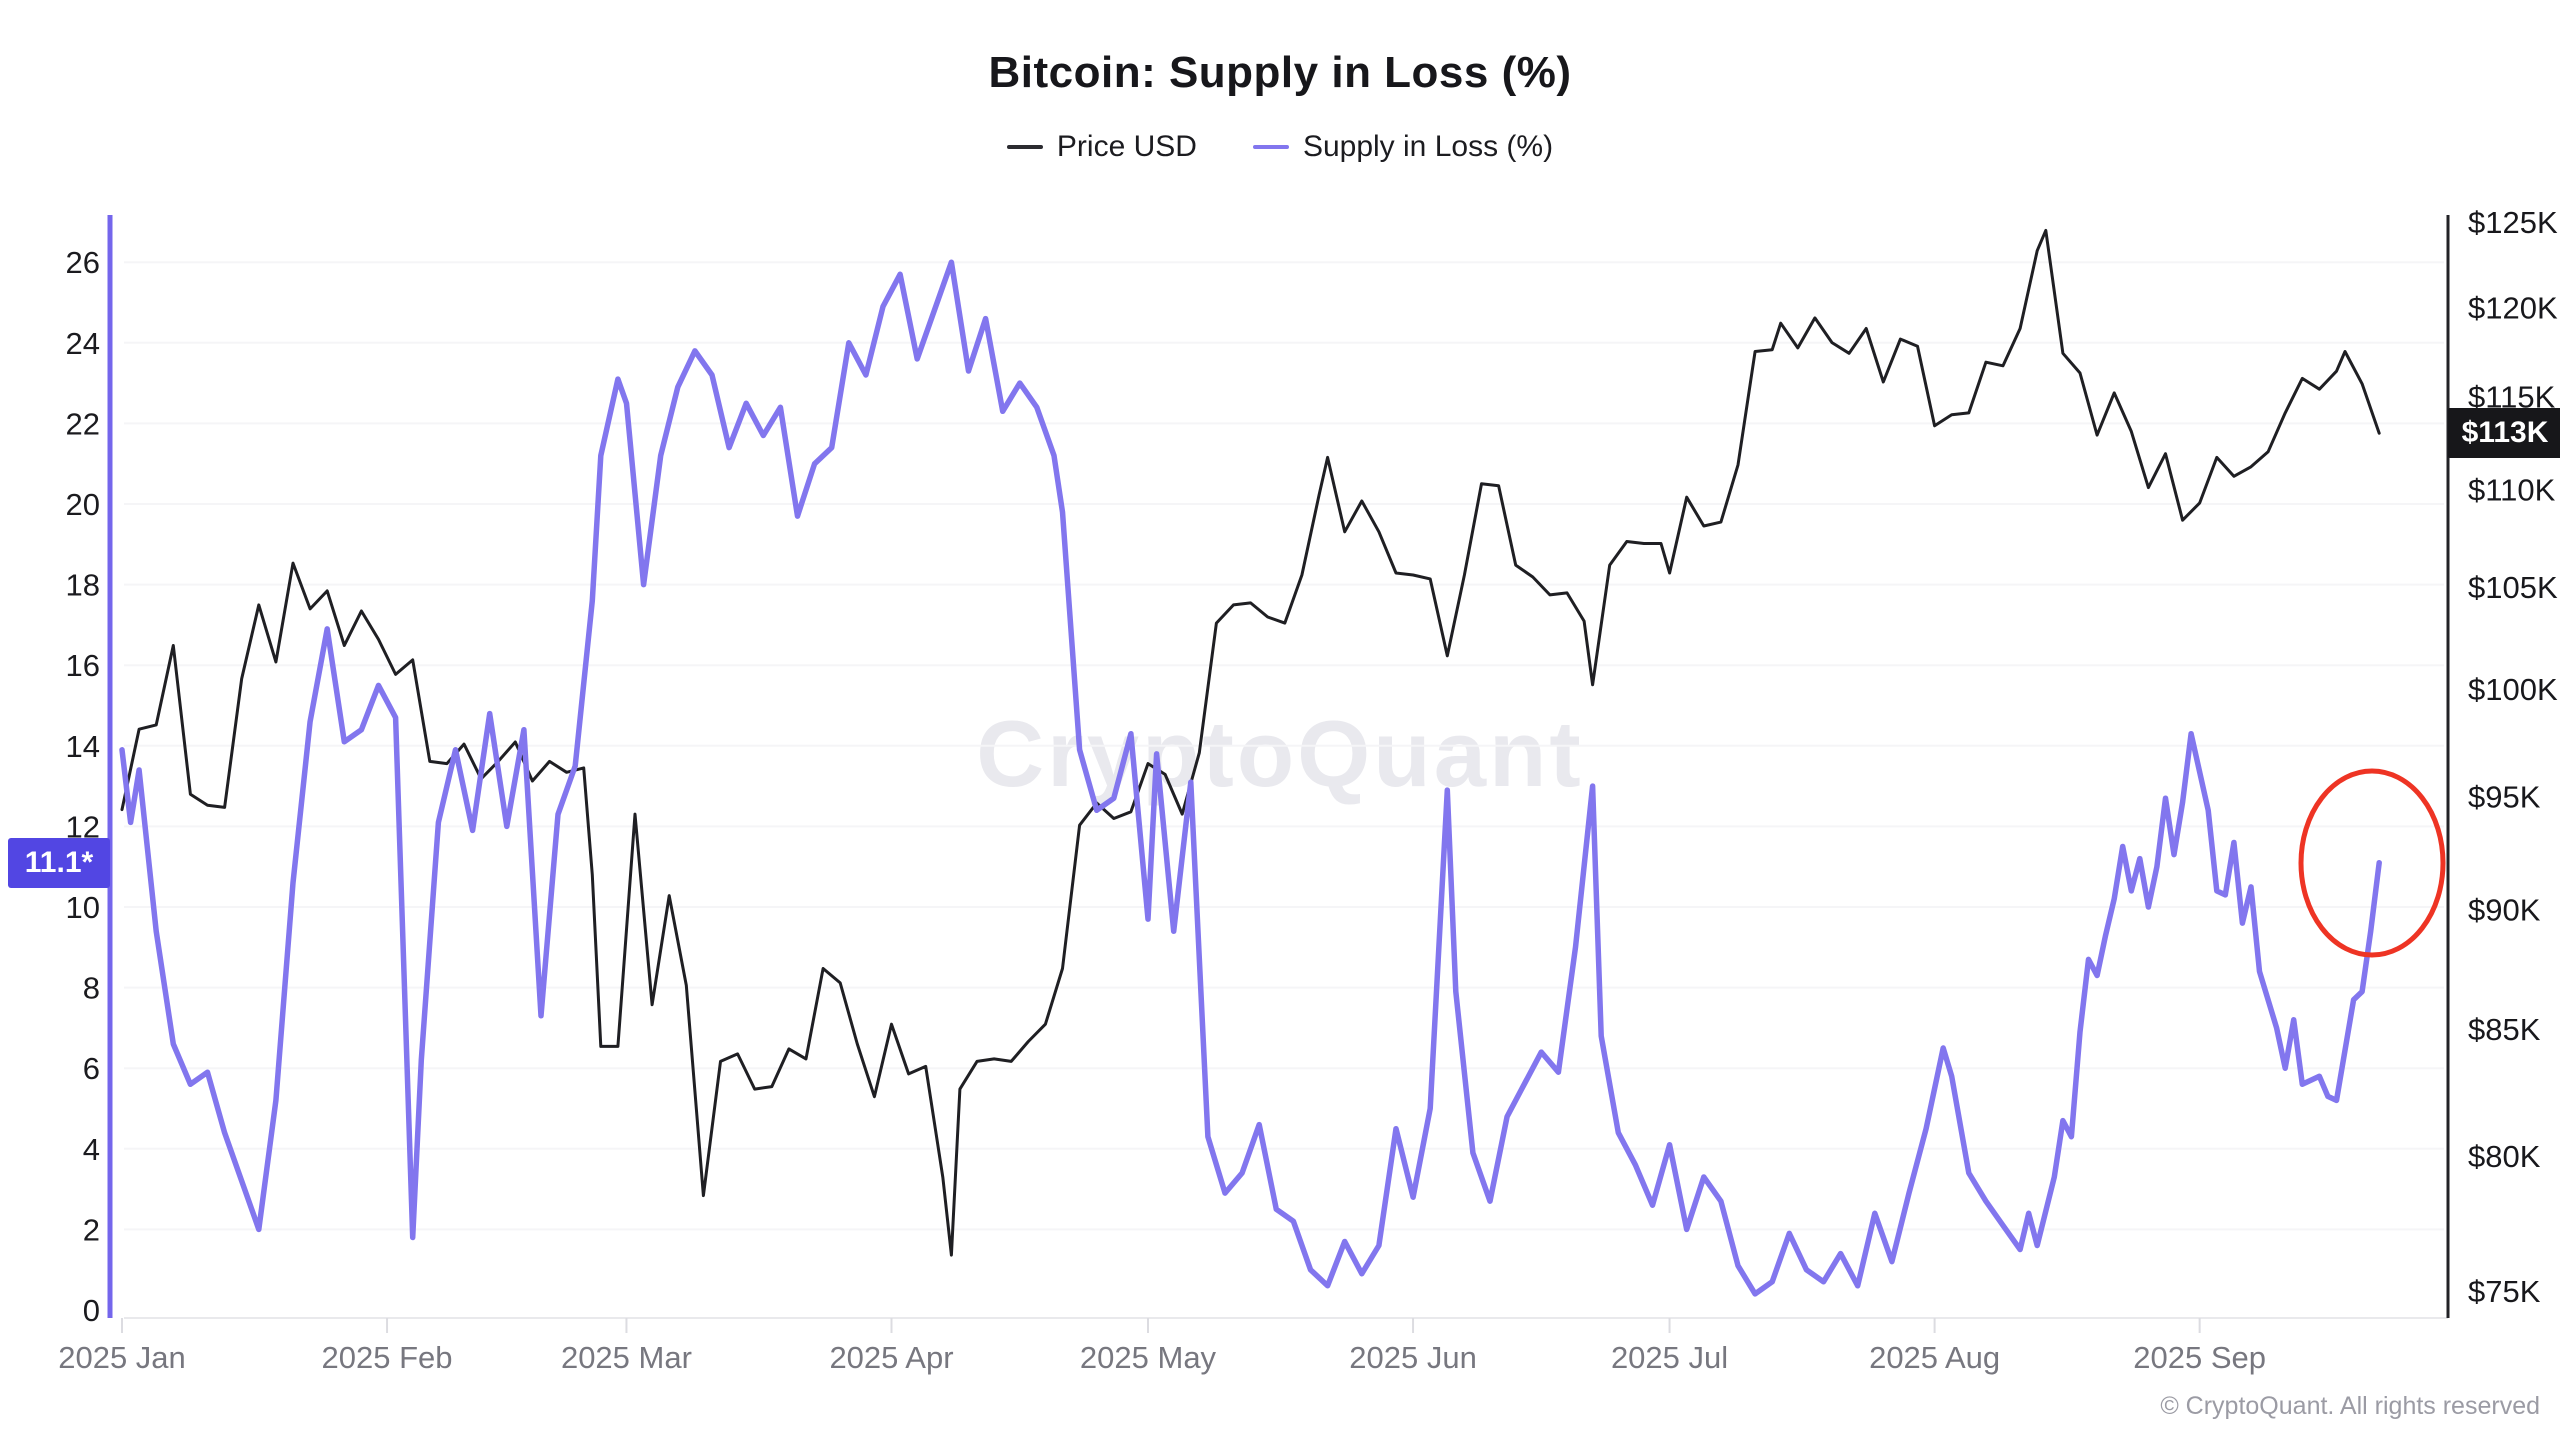 This screenshot has height=1440, width=2560. Describe the element at coordinates (2504, 1156) in the screenshot. I see `right-axis-tick-label: $80K` at that location.